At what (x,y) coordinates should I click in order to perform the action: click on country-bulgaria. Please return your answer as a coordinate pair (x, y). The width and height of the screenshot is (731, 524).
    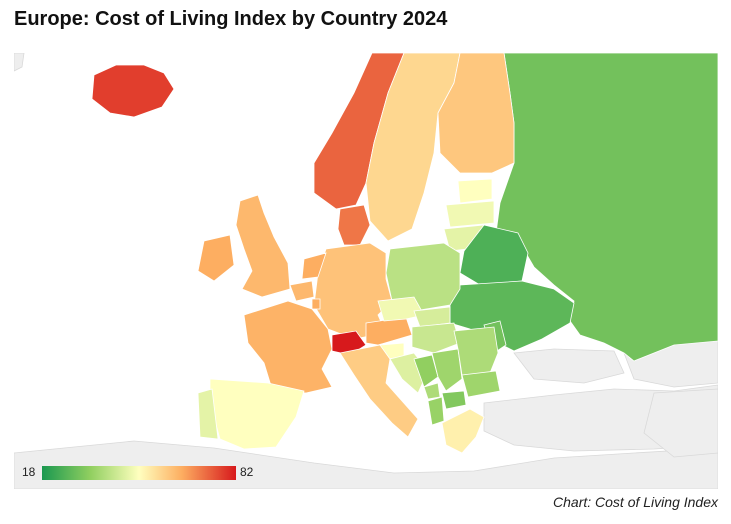
    Looking at the image, I should click on (481, 384).